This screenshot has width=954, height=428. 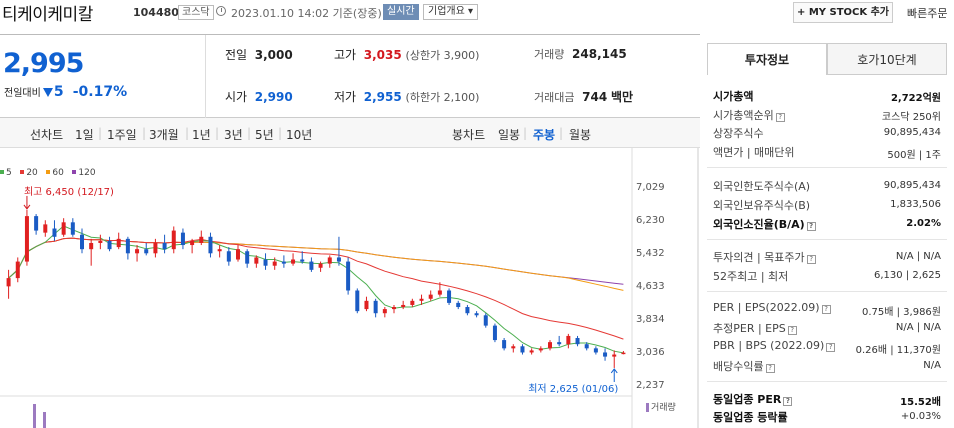 I want to click on trade-amount: 거래대금 744 백만, so click(x=584, y=97).